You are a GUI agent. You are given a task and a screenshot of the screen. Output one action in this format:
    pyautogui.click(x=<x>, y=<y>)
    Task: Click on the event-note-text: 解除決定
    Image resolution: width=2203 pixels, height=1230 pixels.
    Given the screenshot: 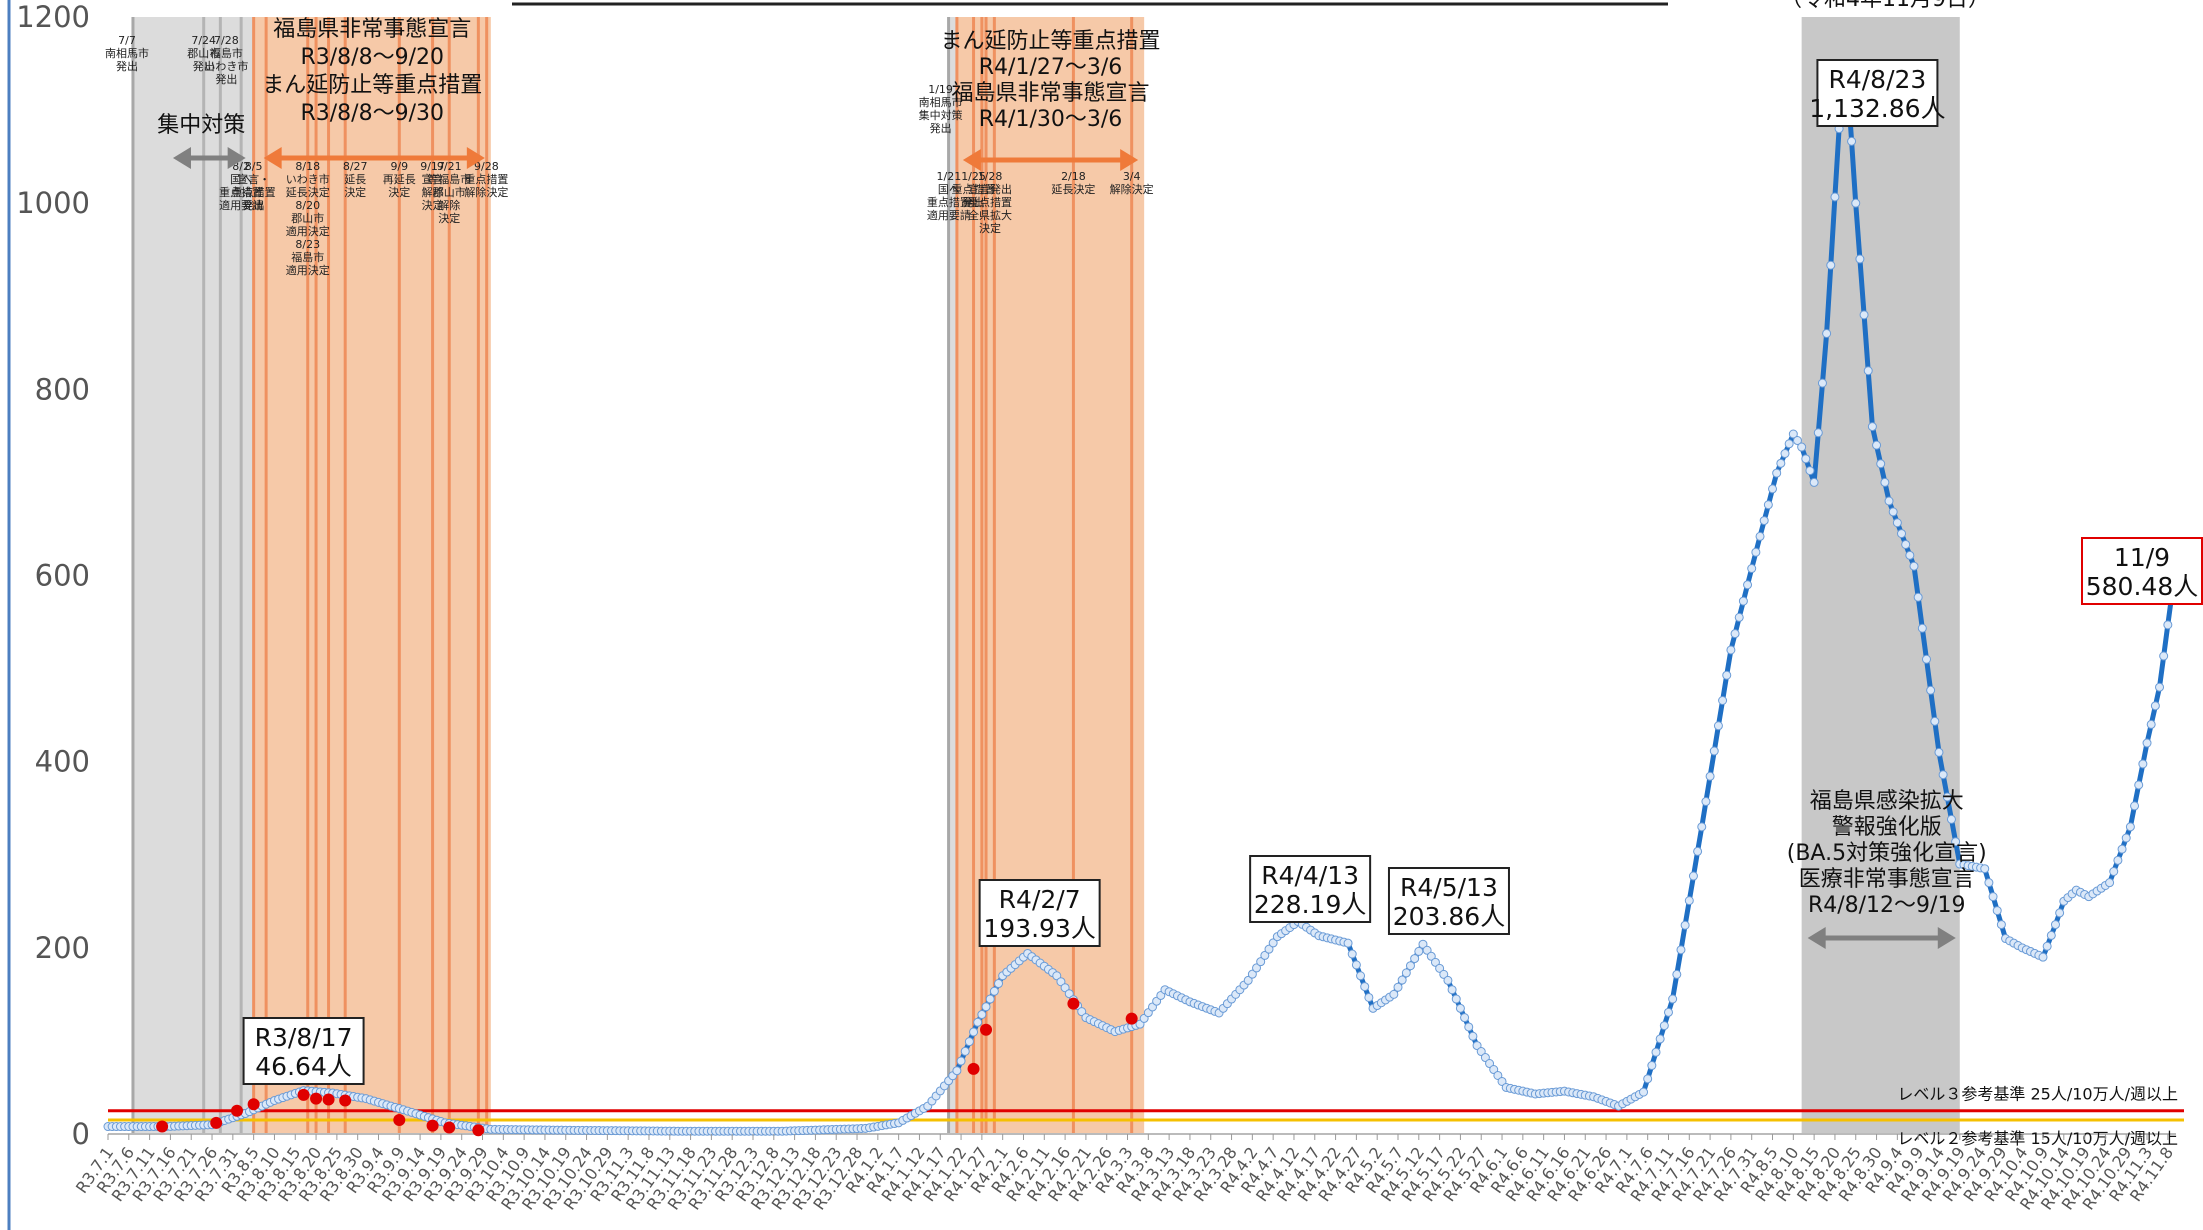 What is the action you would take?
    pyautogui.click(x=486, y=192)
    